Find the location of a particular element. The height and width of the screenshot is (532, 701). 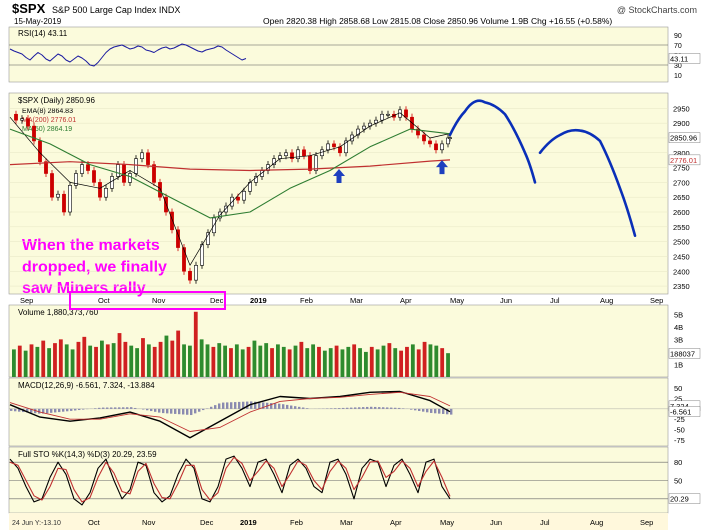

price-close-tag: 2850.96 is located at coordinates (683, 138).